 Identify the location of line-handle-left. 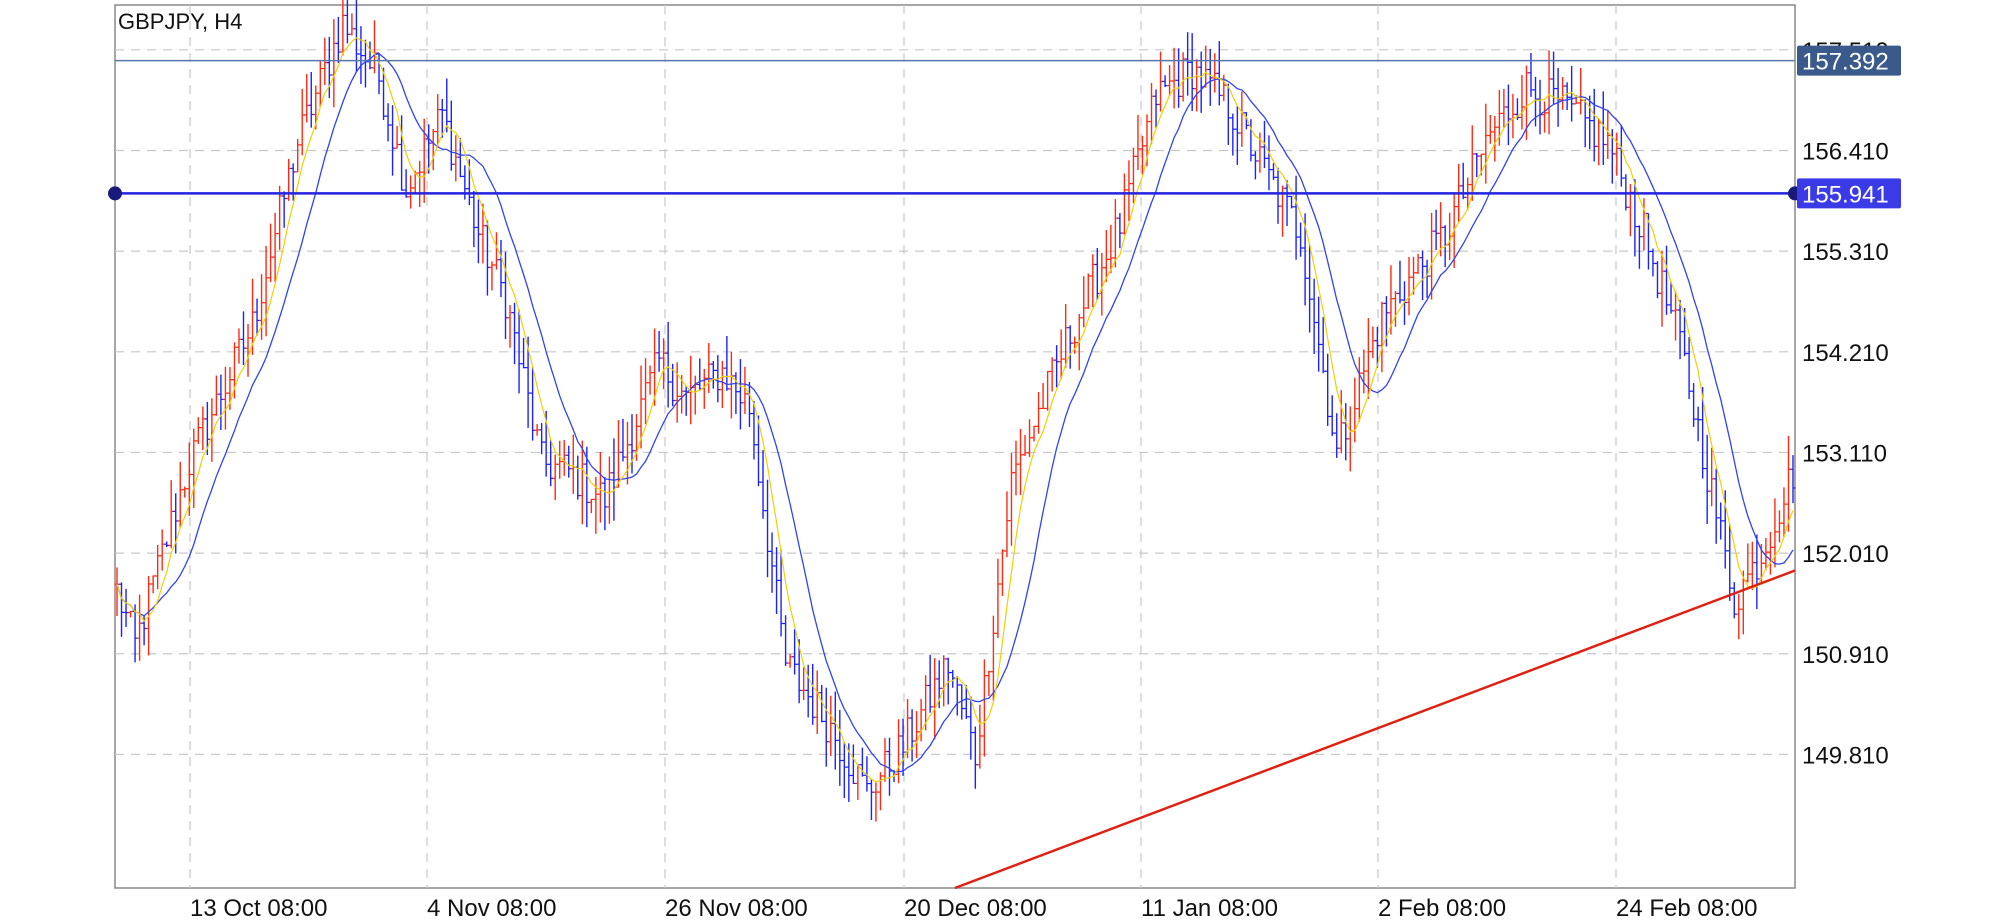
(115, 193).